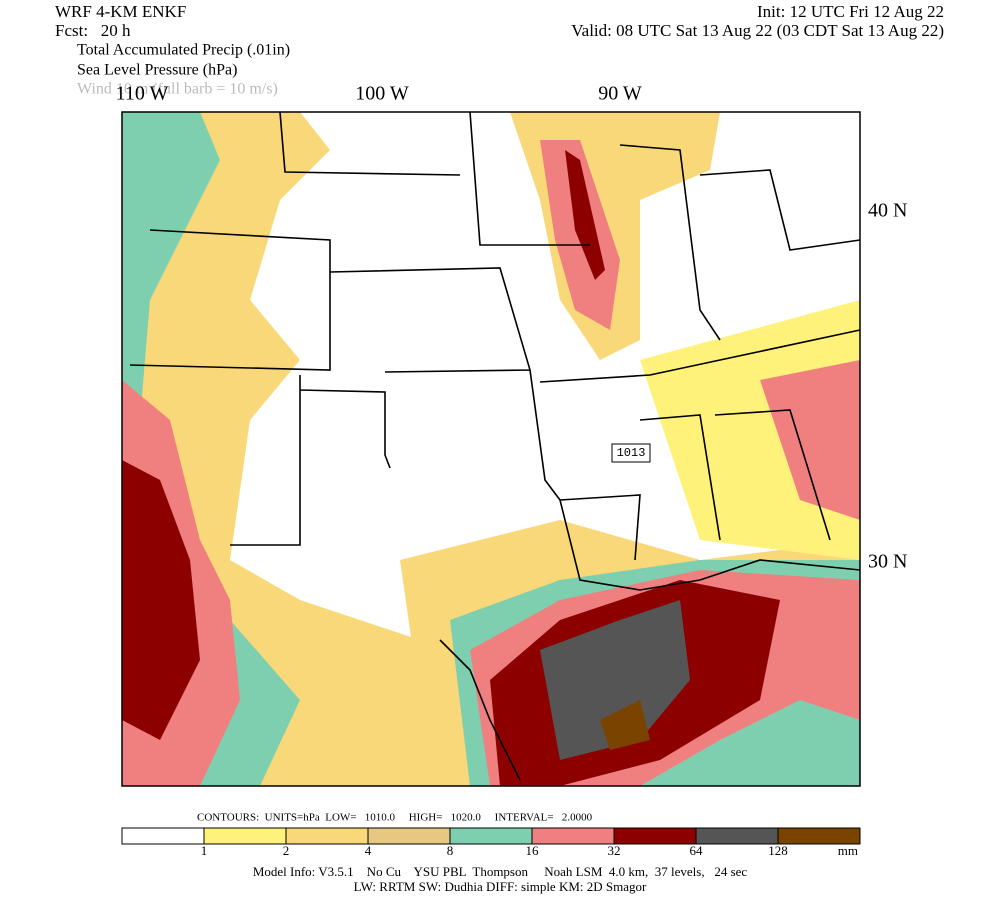 The height and width of the screenshot is (900, 1000). Describe the element at coordinates (177, 89) in the screenshot. I see `field-name: Wind 10 m (full barb = 10 m/s)` at that location.